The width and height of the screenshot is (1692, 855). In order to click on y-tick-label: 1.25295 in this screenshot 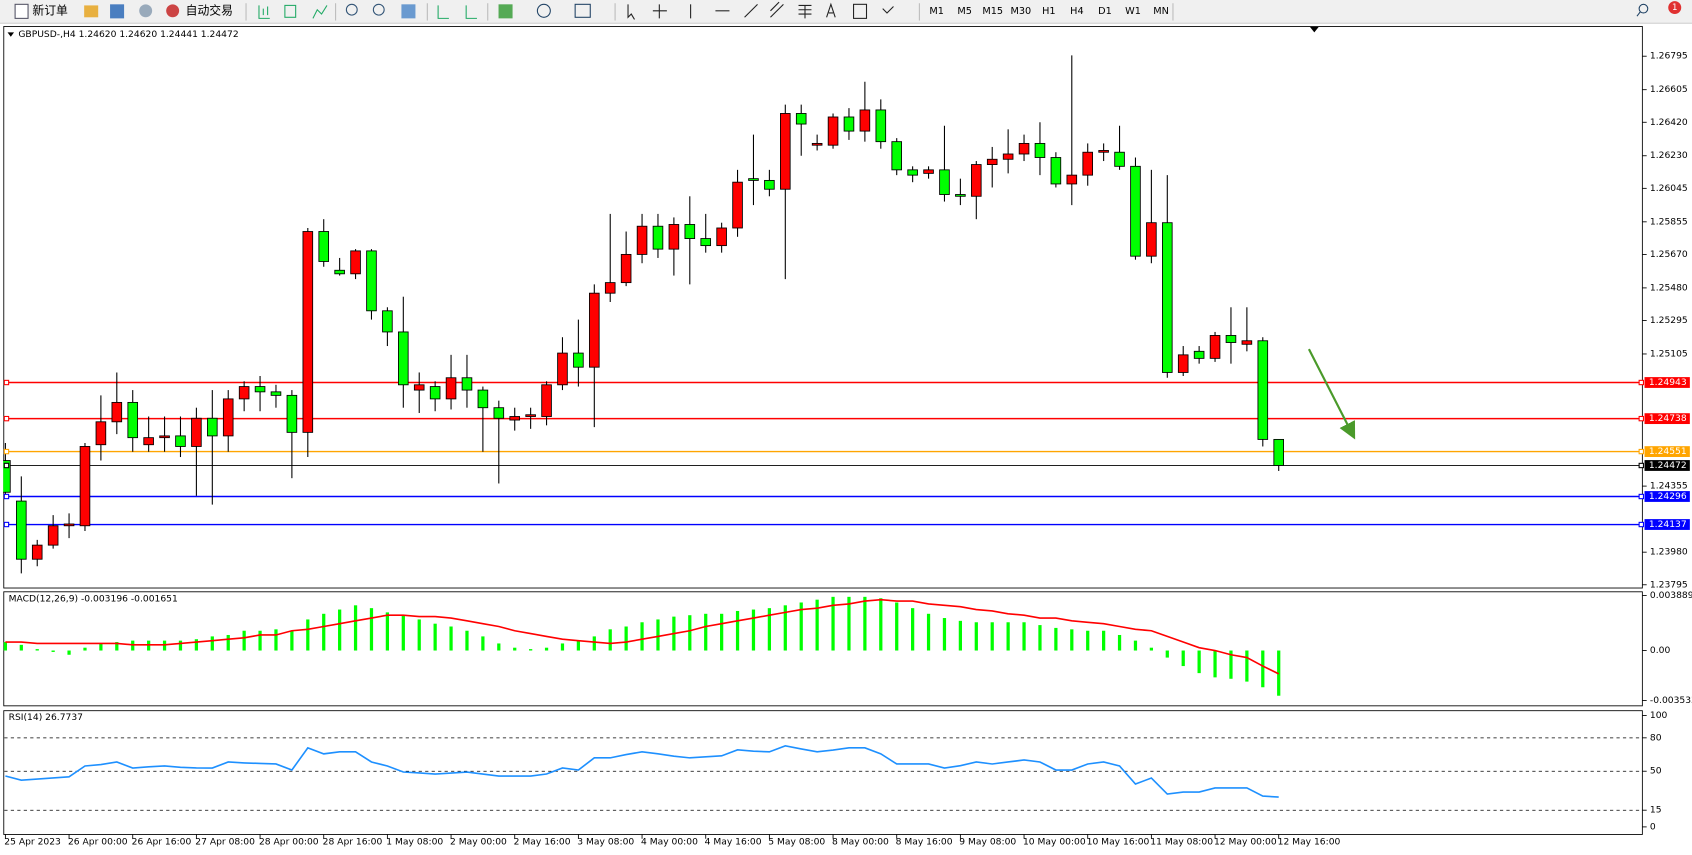, I will do `click(1669, 320)`.